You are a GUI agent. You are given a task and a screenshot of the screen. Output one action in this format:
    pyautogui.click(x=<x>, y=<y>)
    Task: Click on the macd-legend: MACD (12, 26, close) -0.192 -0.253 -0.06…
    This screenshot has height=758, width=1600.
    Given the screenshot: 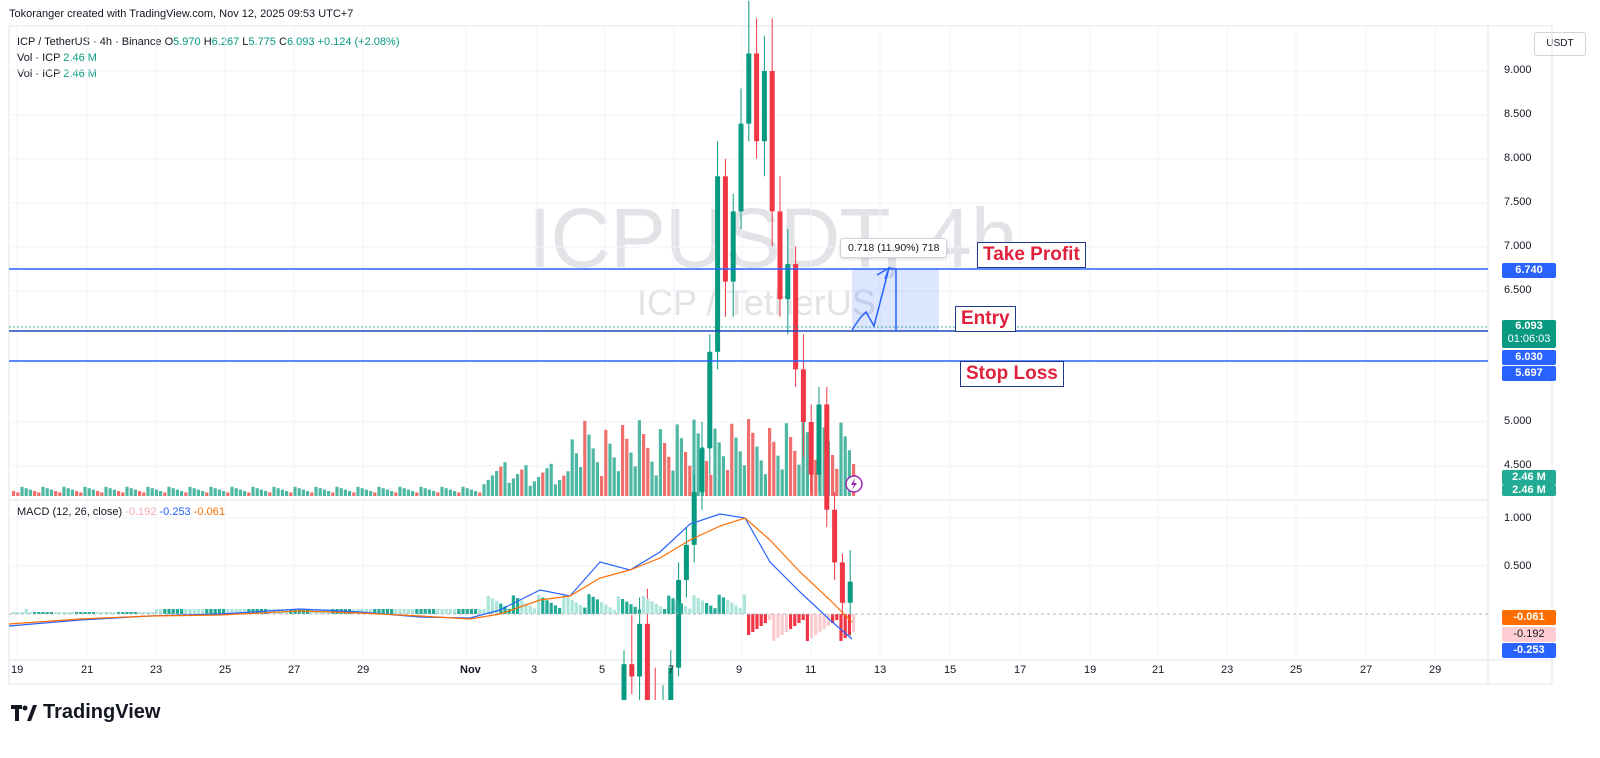 What is the action you would take?
    pyautogui.click(x=121, y=512)
    